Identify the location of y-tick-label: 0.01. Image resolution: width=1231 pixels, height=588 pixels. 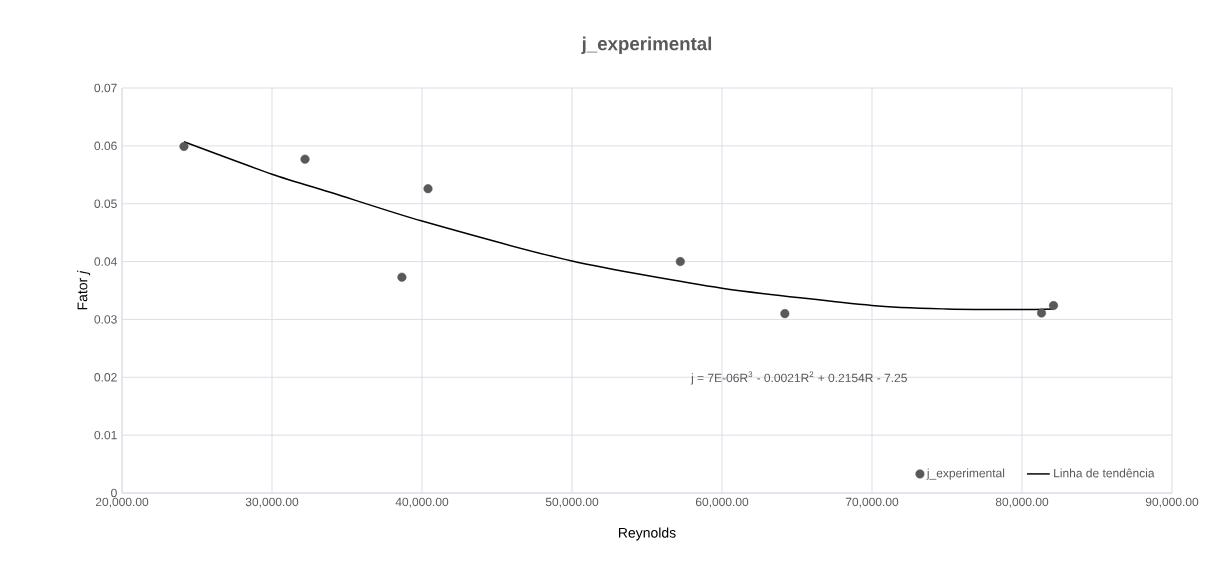
(105, 435).